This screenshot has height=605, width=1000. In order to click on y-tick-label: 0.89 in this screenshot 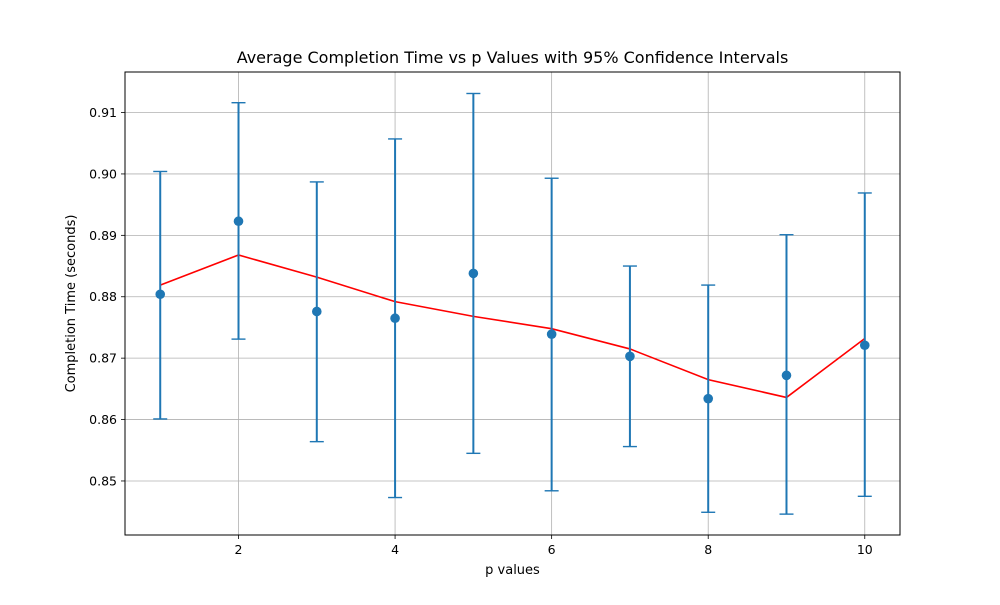, I will do `click(103, 235)`.